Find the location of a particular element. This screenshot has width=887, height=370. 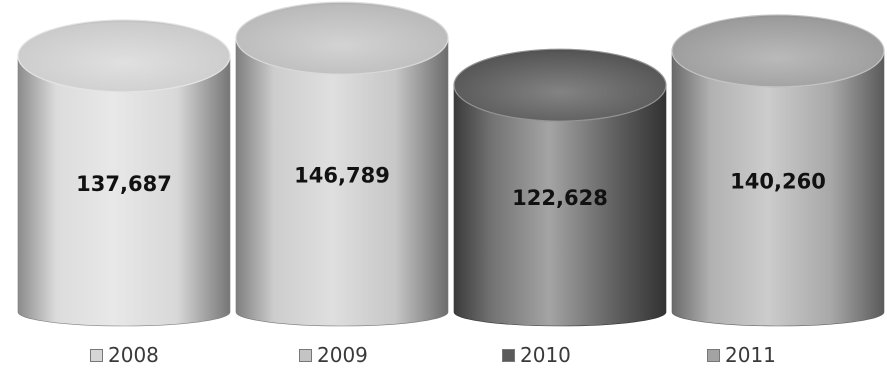

bar-top-2008 is located at coordinates (124, 56).